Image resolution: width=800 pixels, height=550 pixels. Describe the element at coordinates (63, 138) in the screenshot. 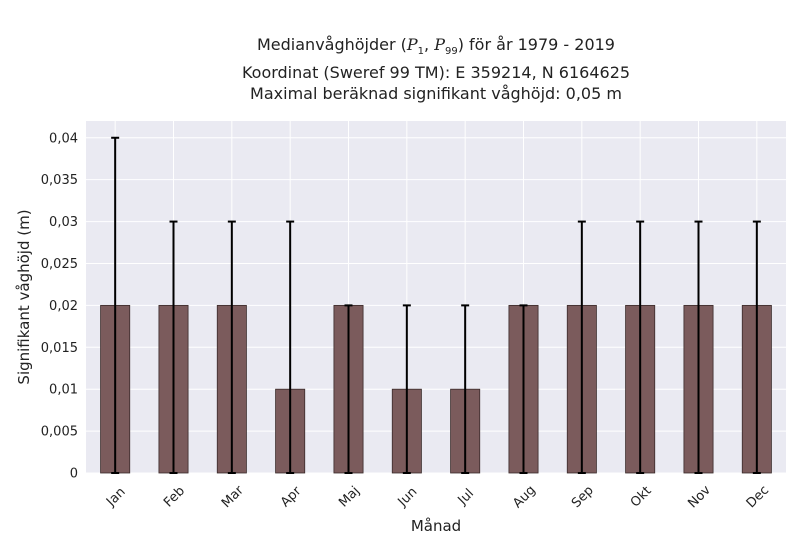

I see `y-tick-label: 0,04` at that location.